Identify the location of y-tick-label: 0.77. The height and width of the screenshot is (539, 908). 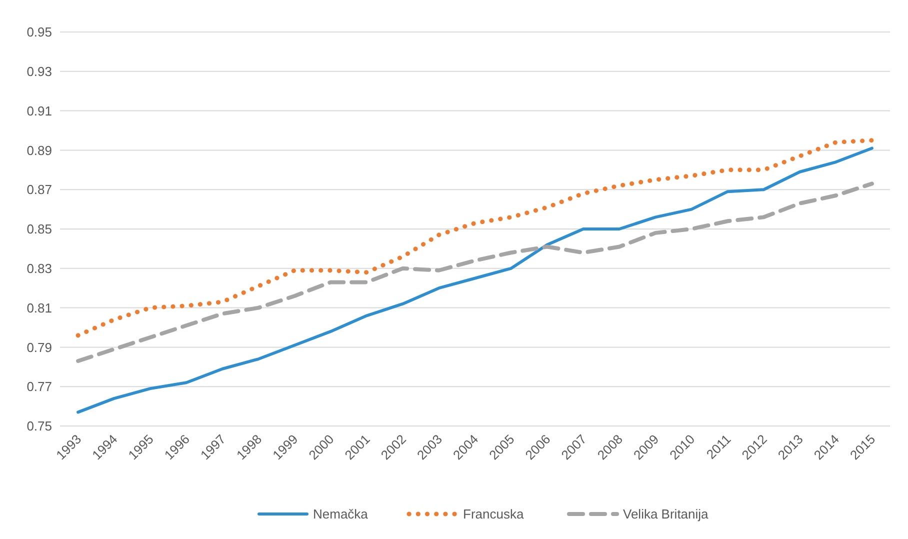
(39, 386).